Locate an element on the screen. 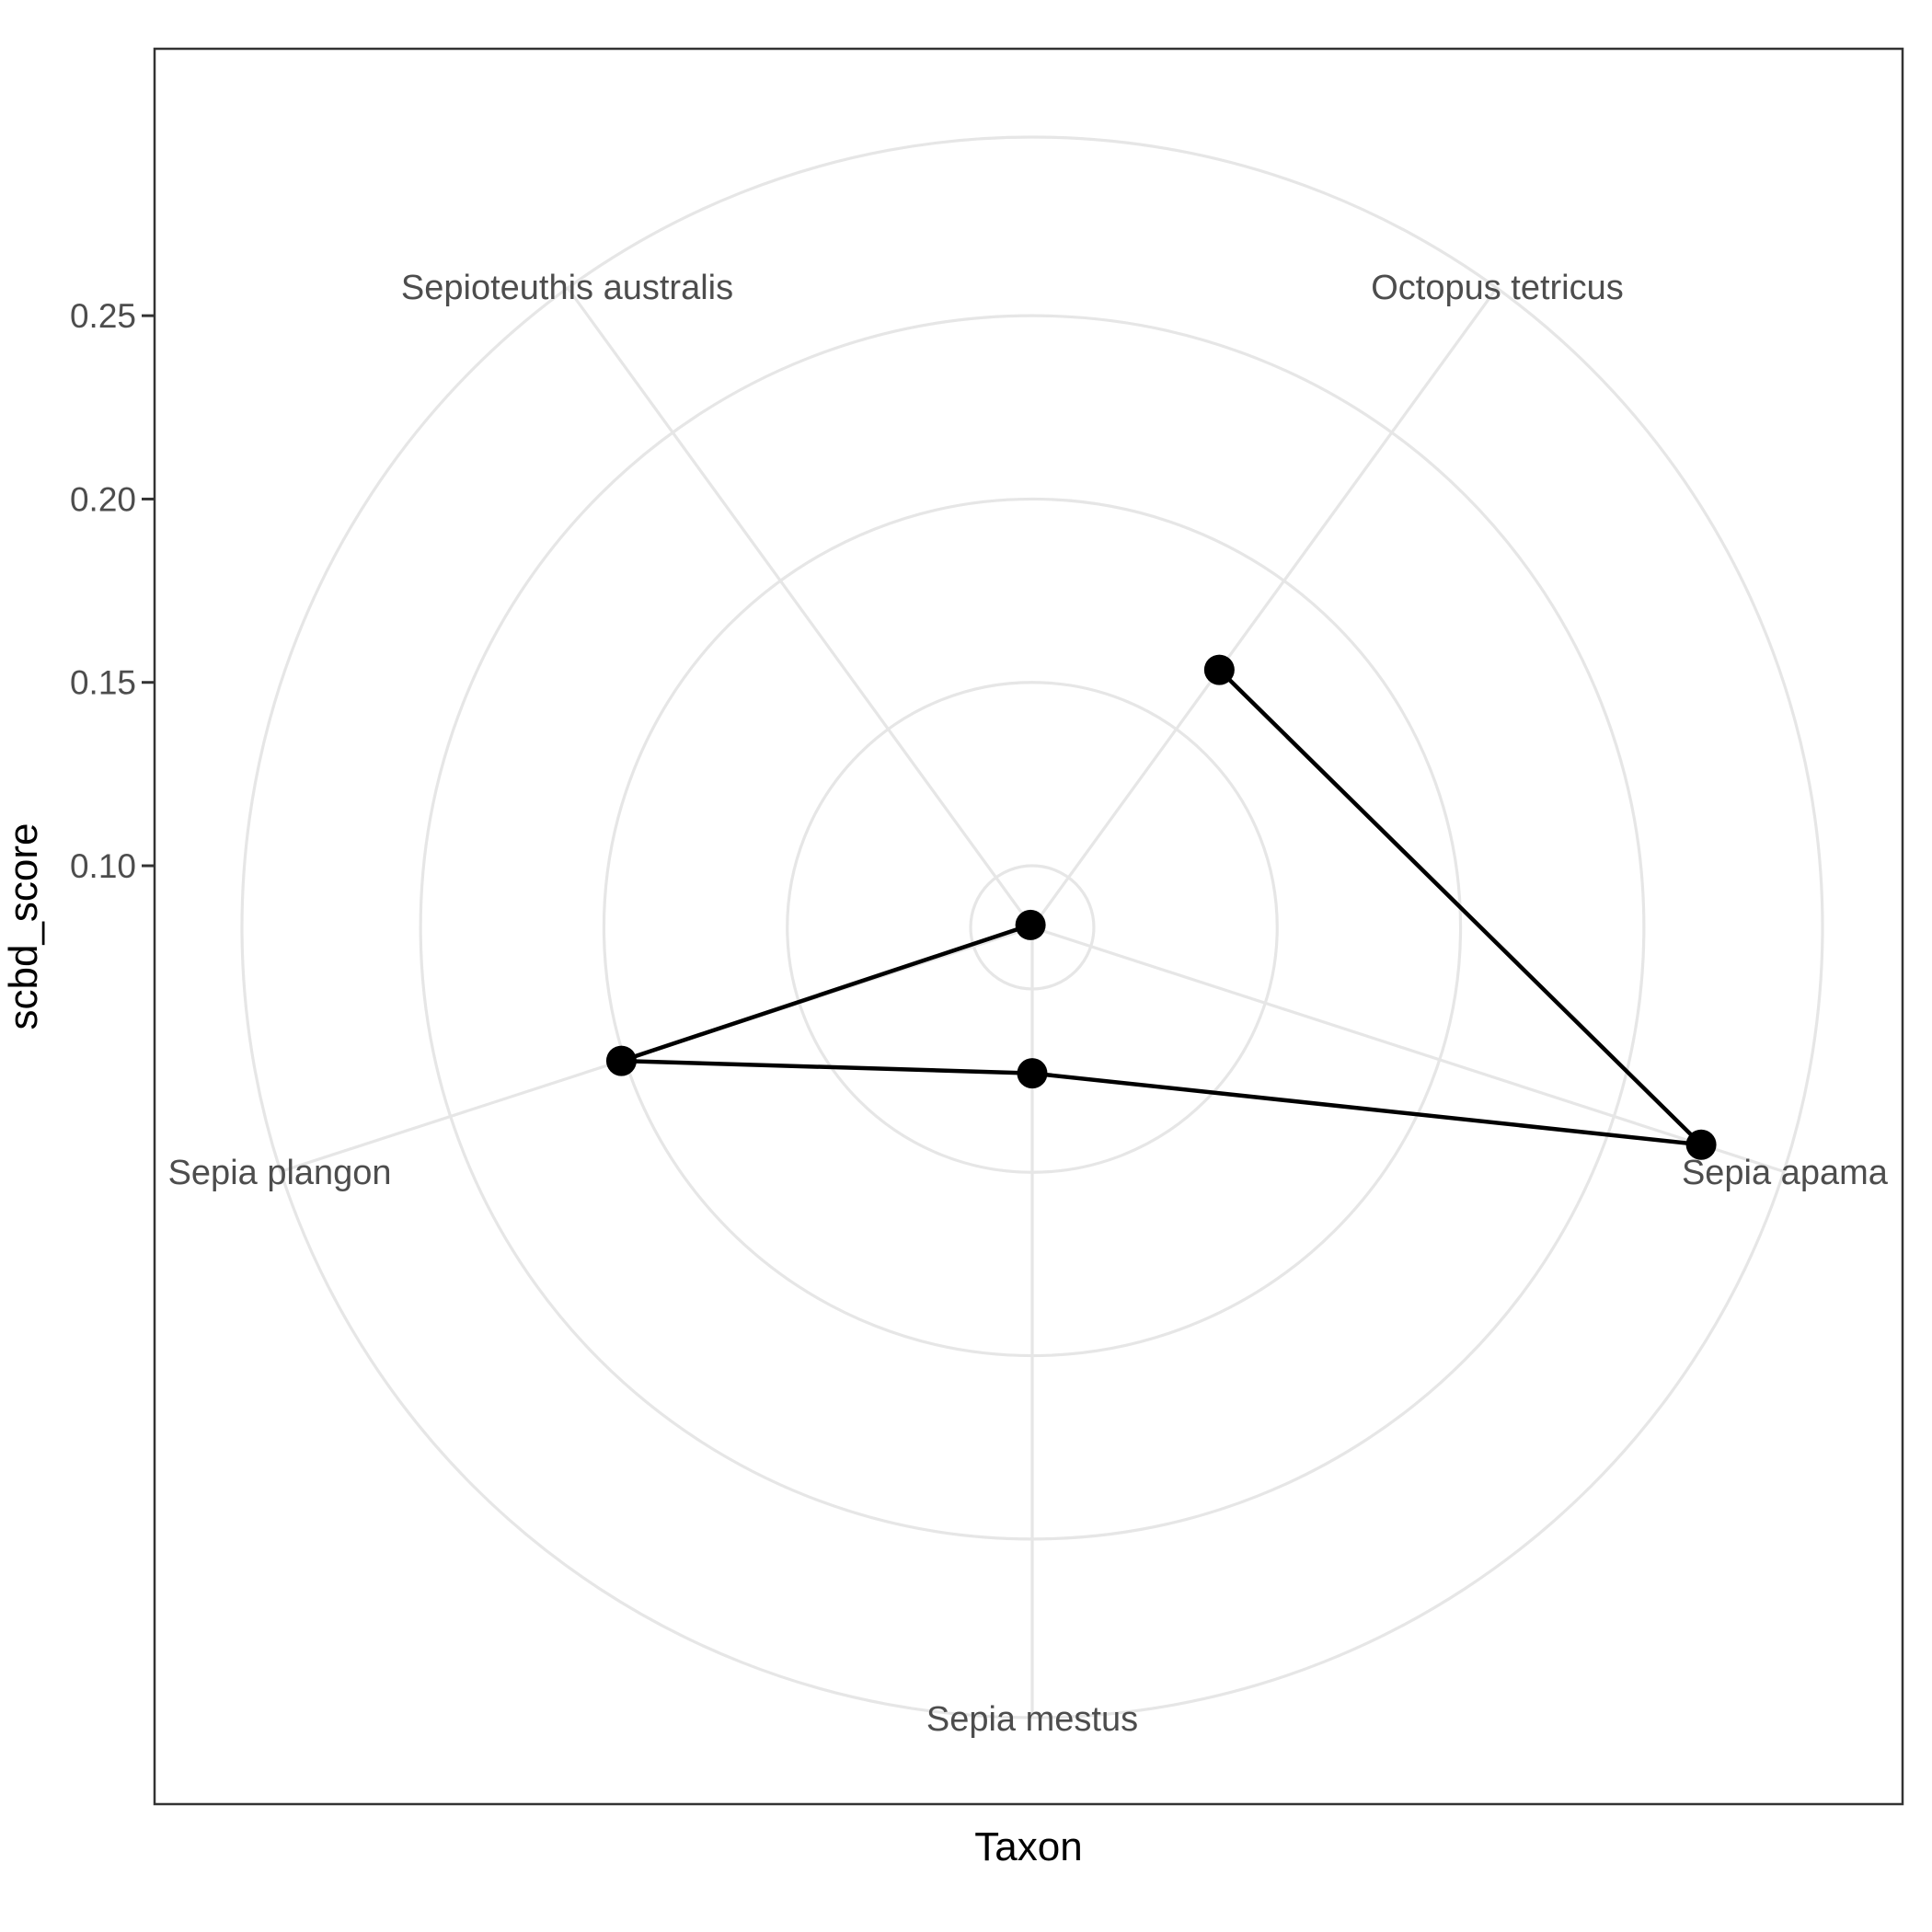  category-label: Sepioteuthis australis is located at coordinates (567, 288).